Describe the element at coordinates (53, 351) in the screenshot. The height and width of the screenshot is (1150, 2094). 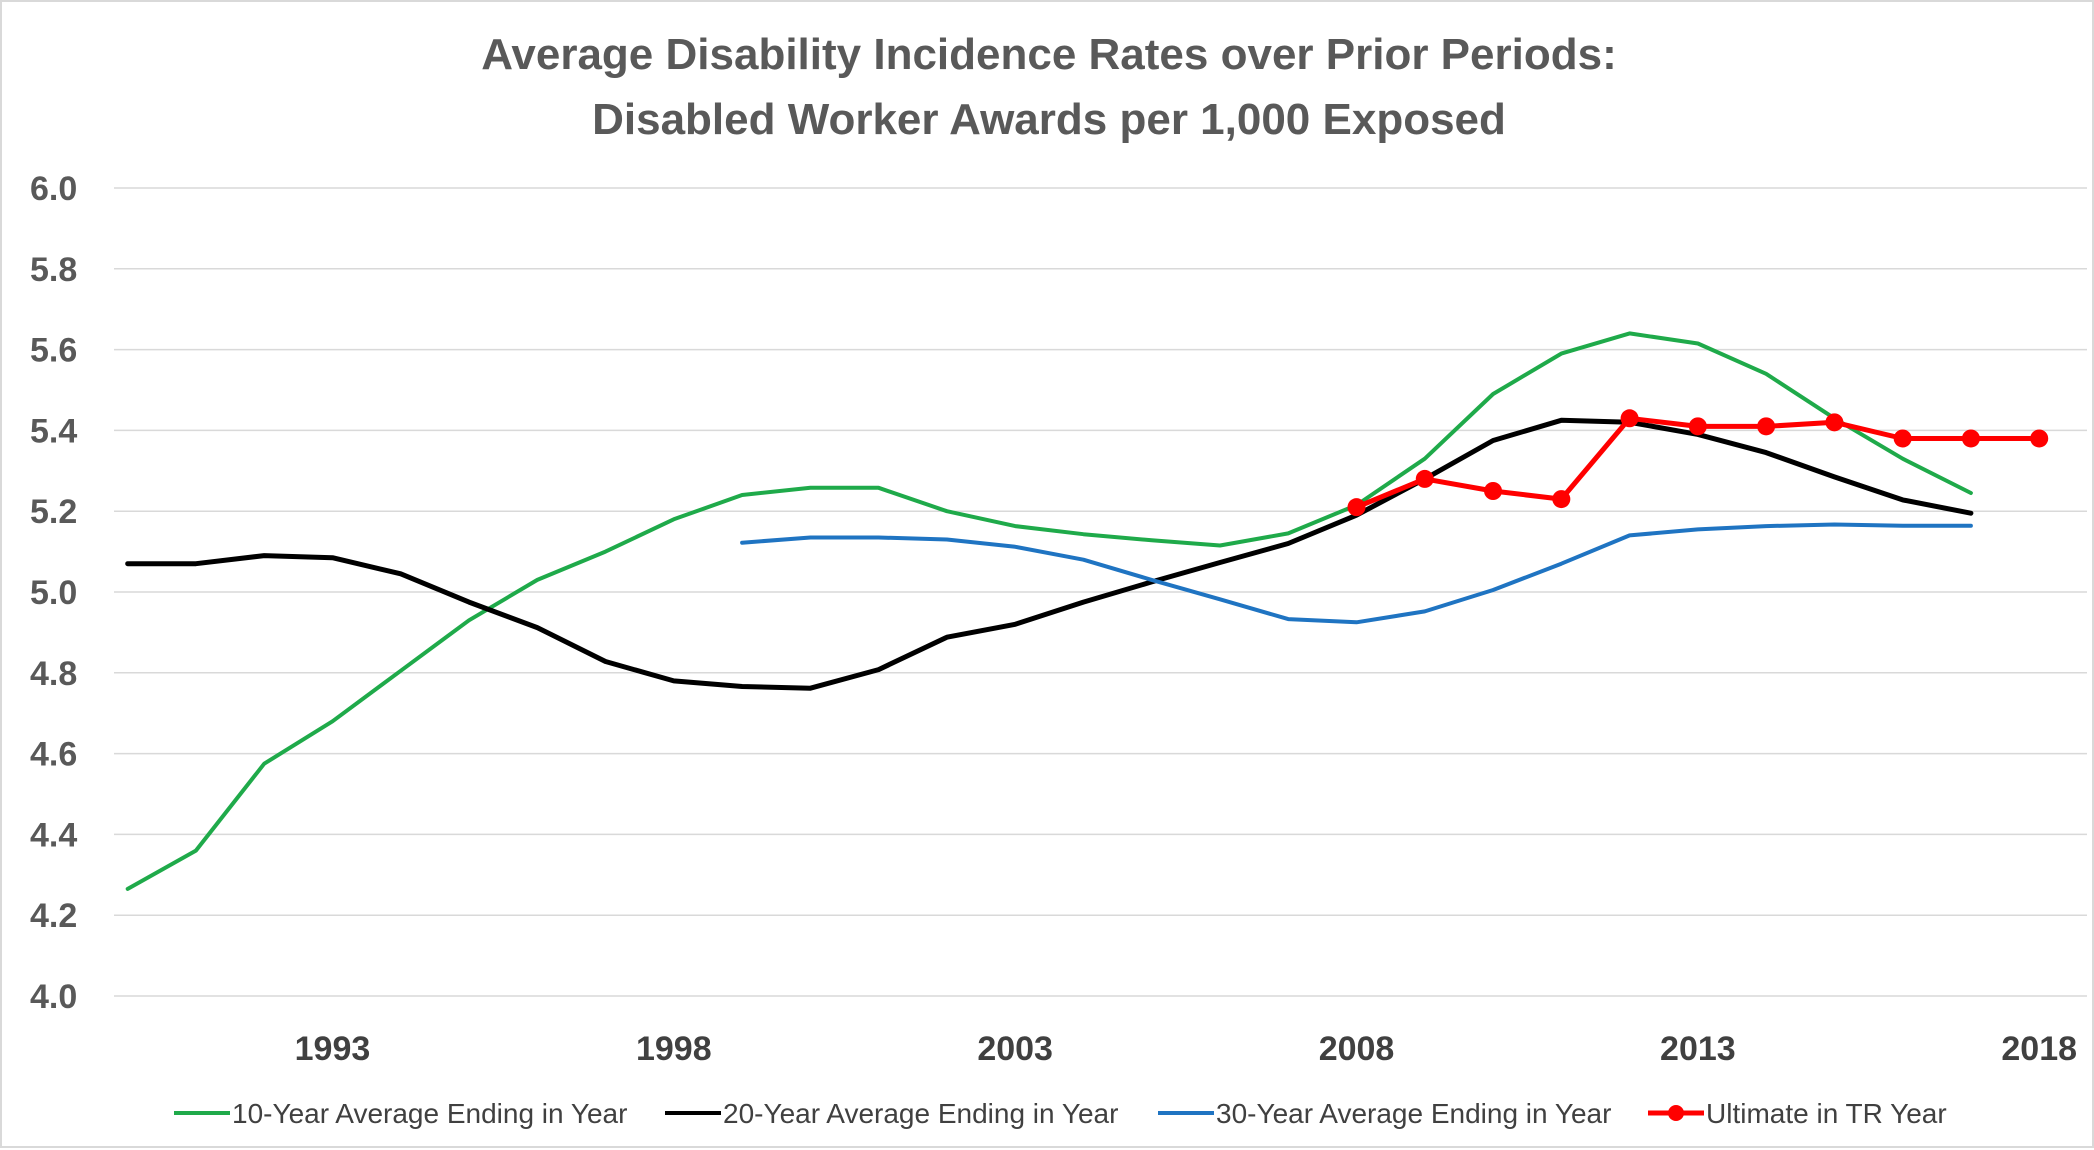
I see `y-tick-label: 5.6` at that location.